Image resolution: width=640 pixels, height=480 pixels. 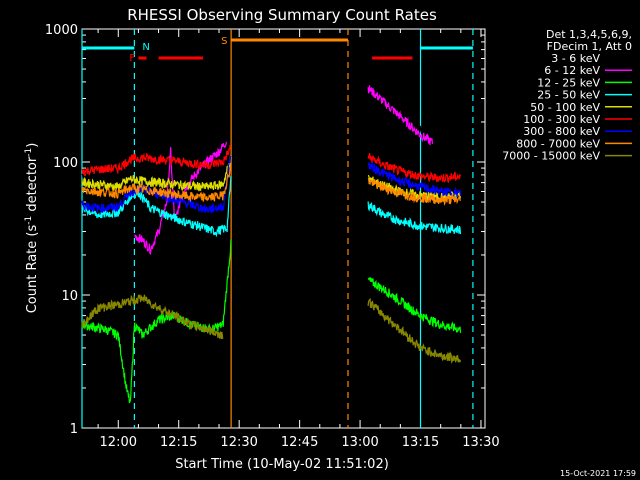 I want to click on legend-label: 3 - 6 keV, so click(x=575, y=58).